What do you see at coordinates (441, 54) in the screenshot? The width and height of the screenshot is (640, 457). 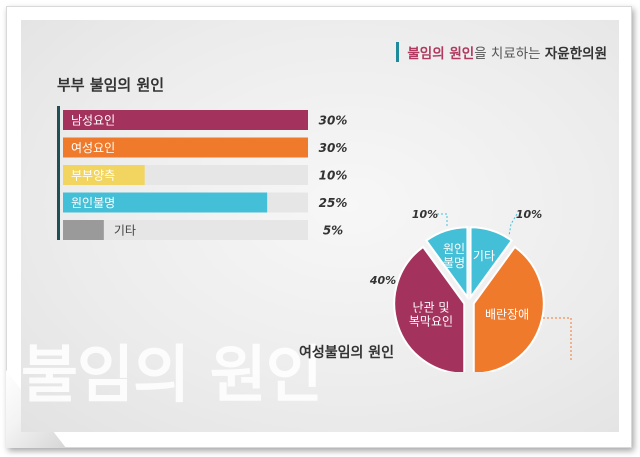 I see `headline-accent: 불임의 원인` at bounding box center [441, 54].